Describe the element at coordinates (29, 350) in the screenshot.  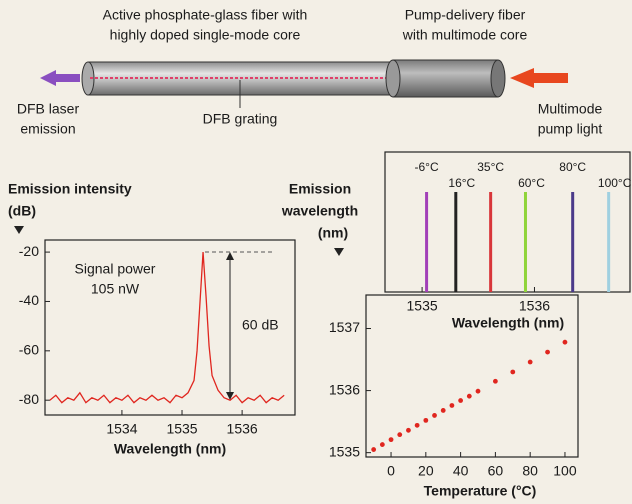
I see `y-tick-label: -60` at that location.